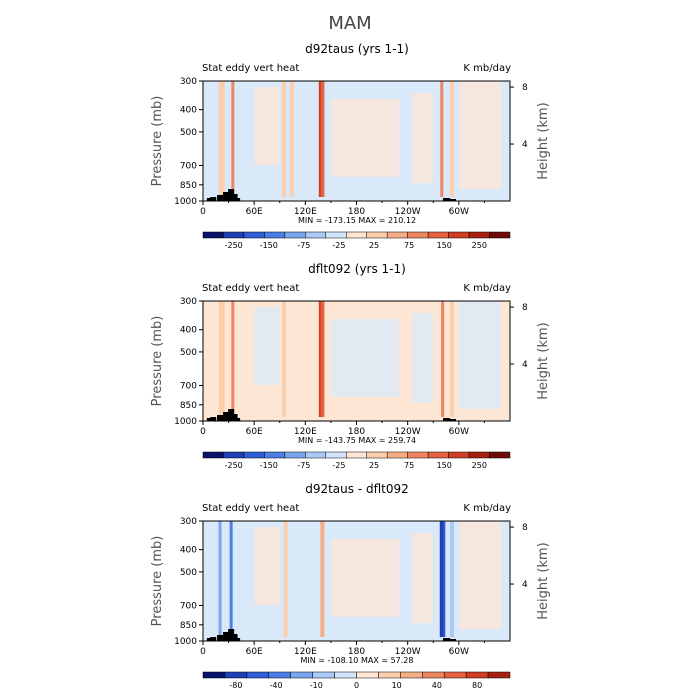  Describe the element at coordinates (437, 685) in the screenshot. I see `colorbar-label: 40` at that location.